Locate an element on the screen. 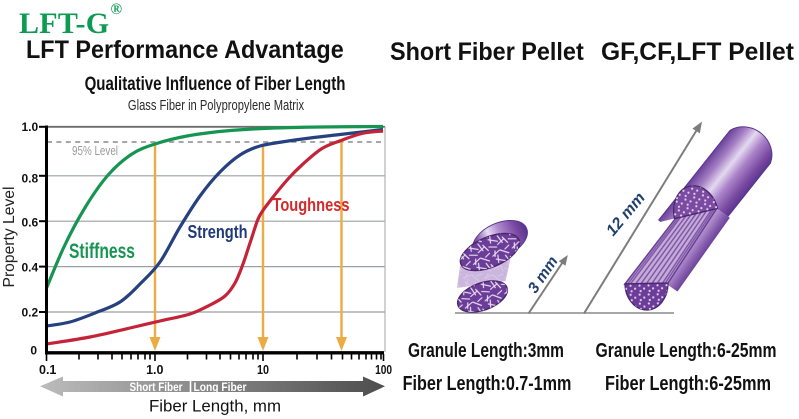 This screenshot has width=799, height=419. svg-text: 0.4 is located at coordinates (30, 268).